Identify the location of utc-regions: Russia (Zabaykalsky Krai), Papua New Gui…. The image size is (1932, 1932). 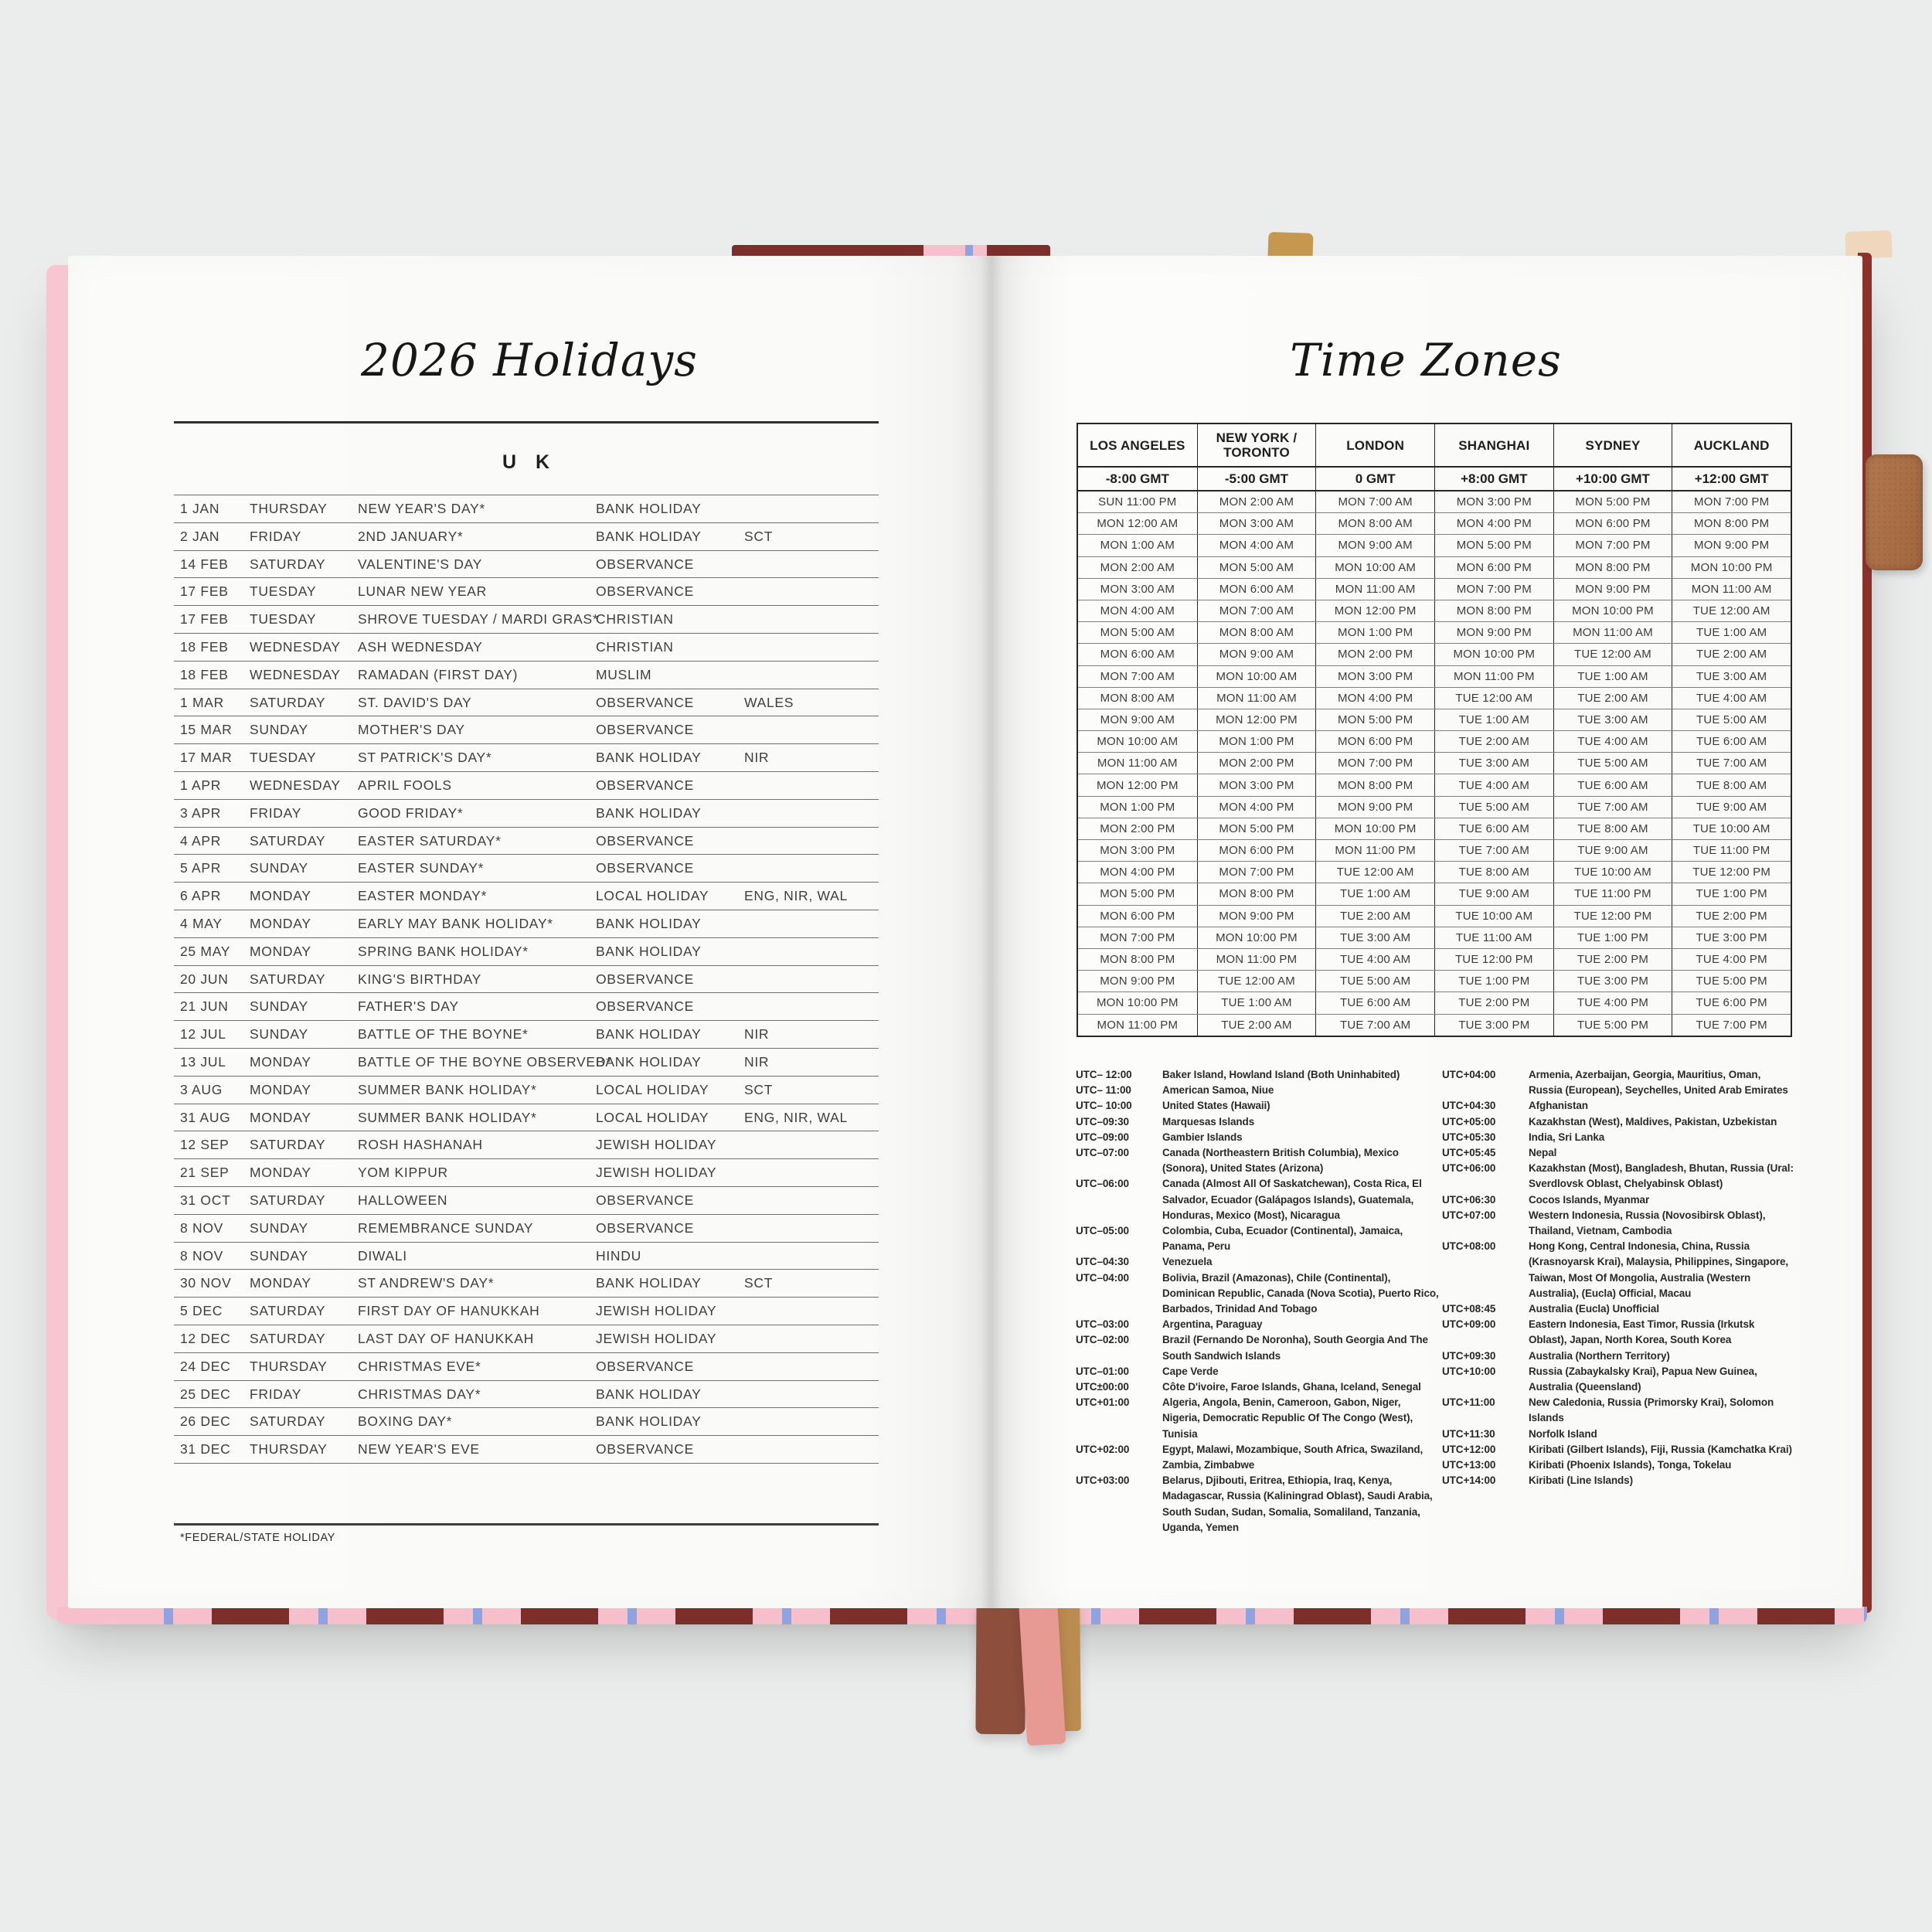
(1643, 1379).